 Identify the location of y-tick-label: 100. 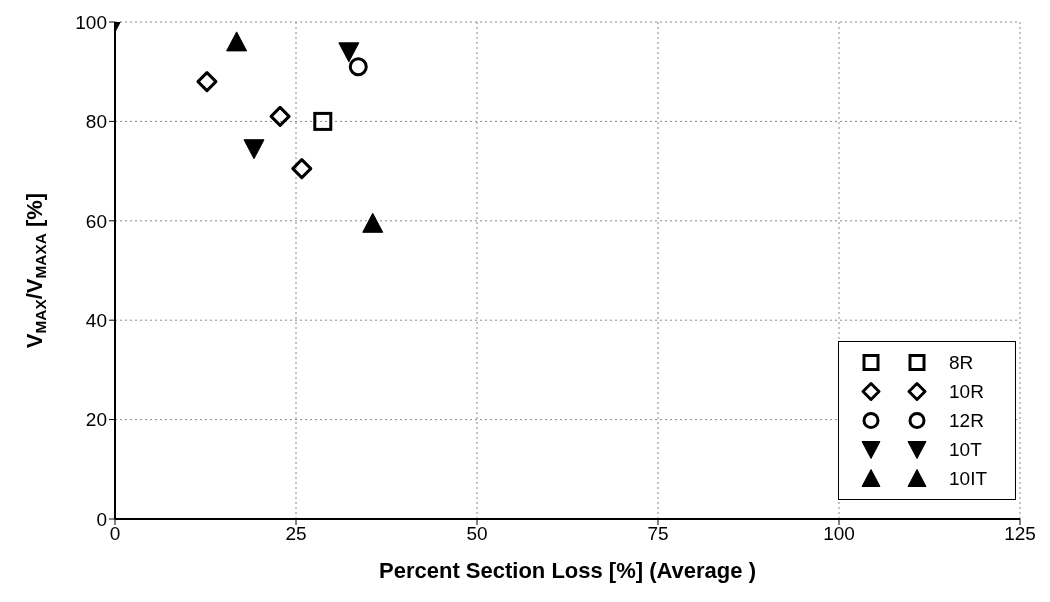
(91, 22).